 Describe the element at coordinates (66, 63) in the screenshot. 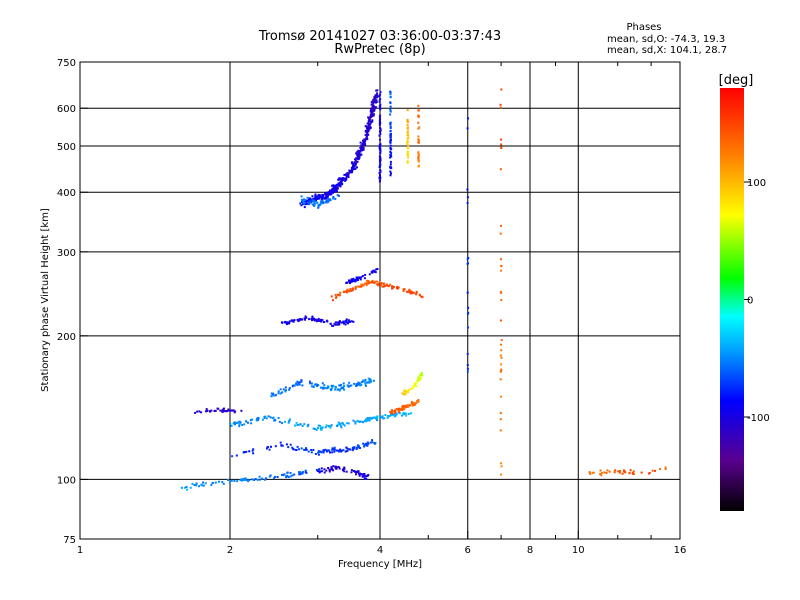

I see `y-tick-label: 750` at that location.